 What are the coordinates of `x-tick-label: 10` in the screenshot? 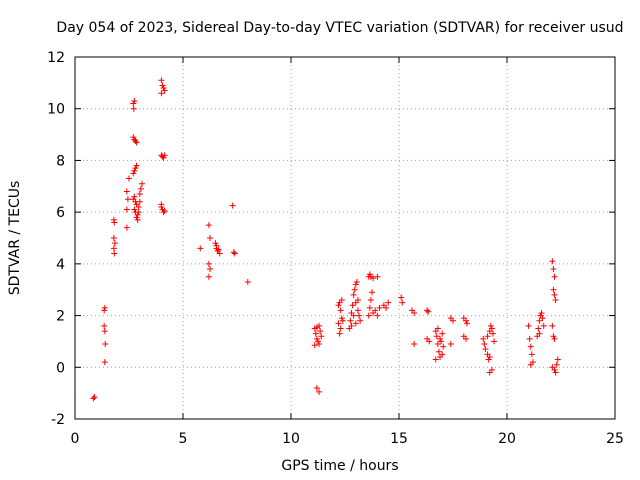 It's located at (291, 439).